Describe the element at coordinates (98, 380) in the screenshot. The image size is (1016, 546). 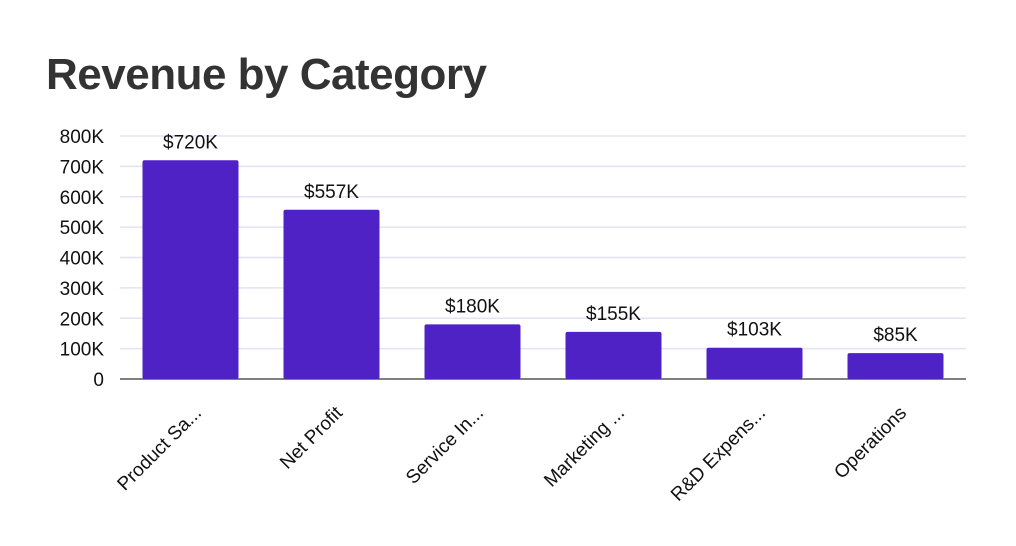
I see `y-tick-label: 0` at that location.